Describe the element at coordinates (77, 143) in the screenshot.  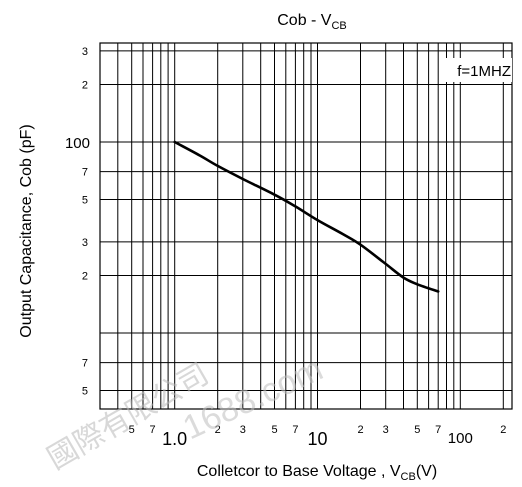
I see `y-tick-label: 100` at that location.